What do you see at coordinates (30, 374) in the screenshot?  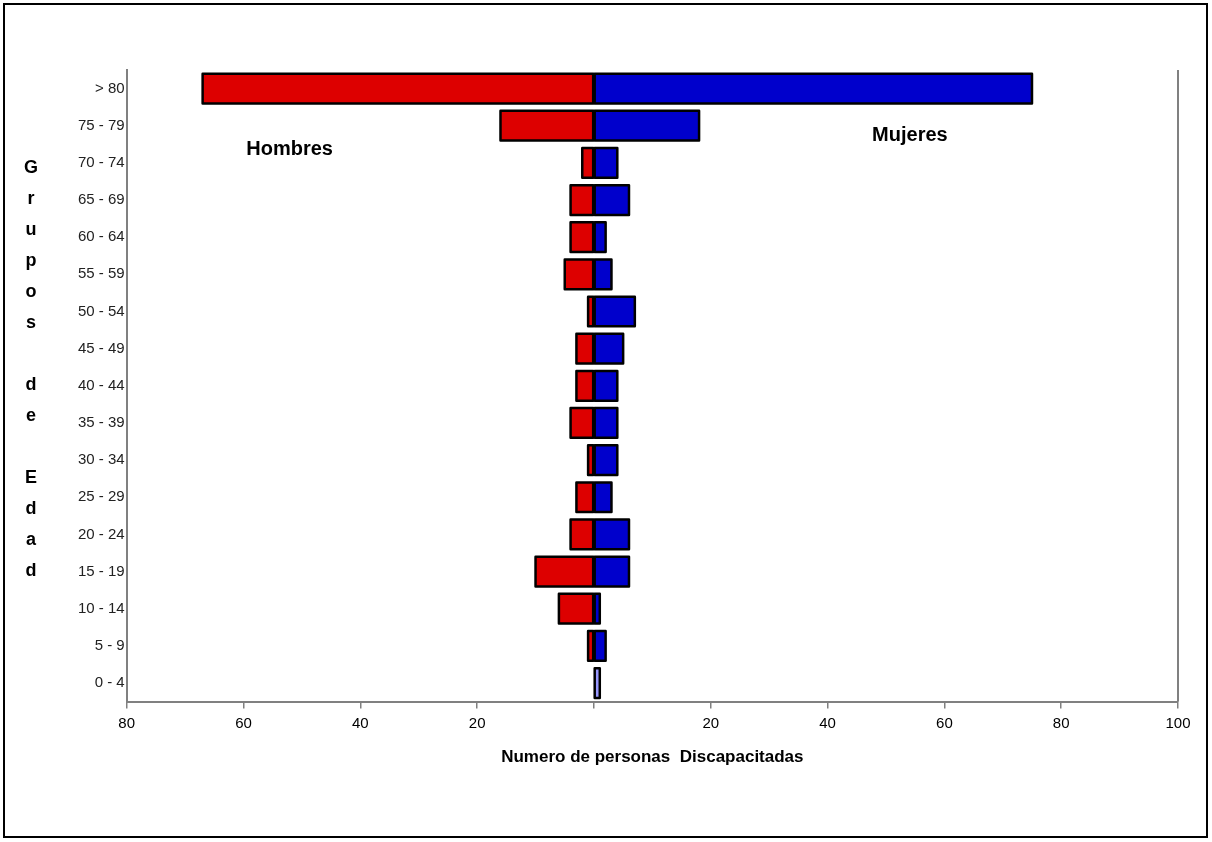 I see `y-axis-title: Grupos de Edad` at bounding box center [30, 374].